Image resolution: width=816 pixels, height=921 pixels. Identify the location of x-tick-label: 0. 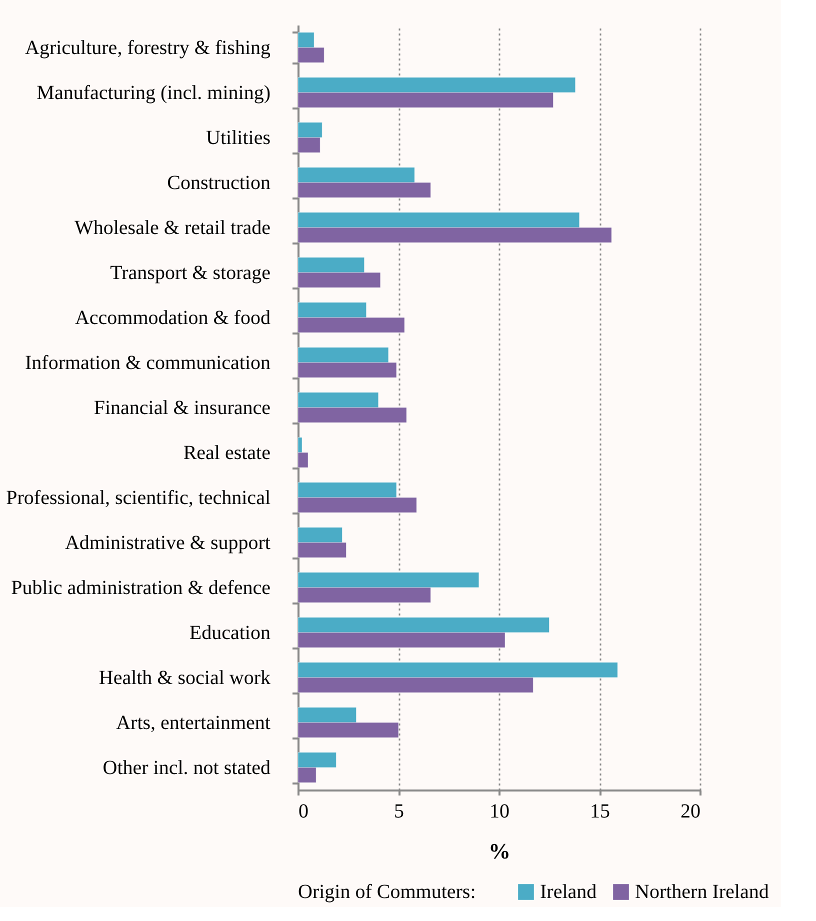
(303, 811).